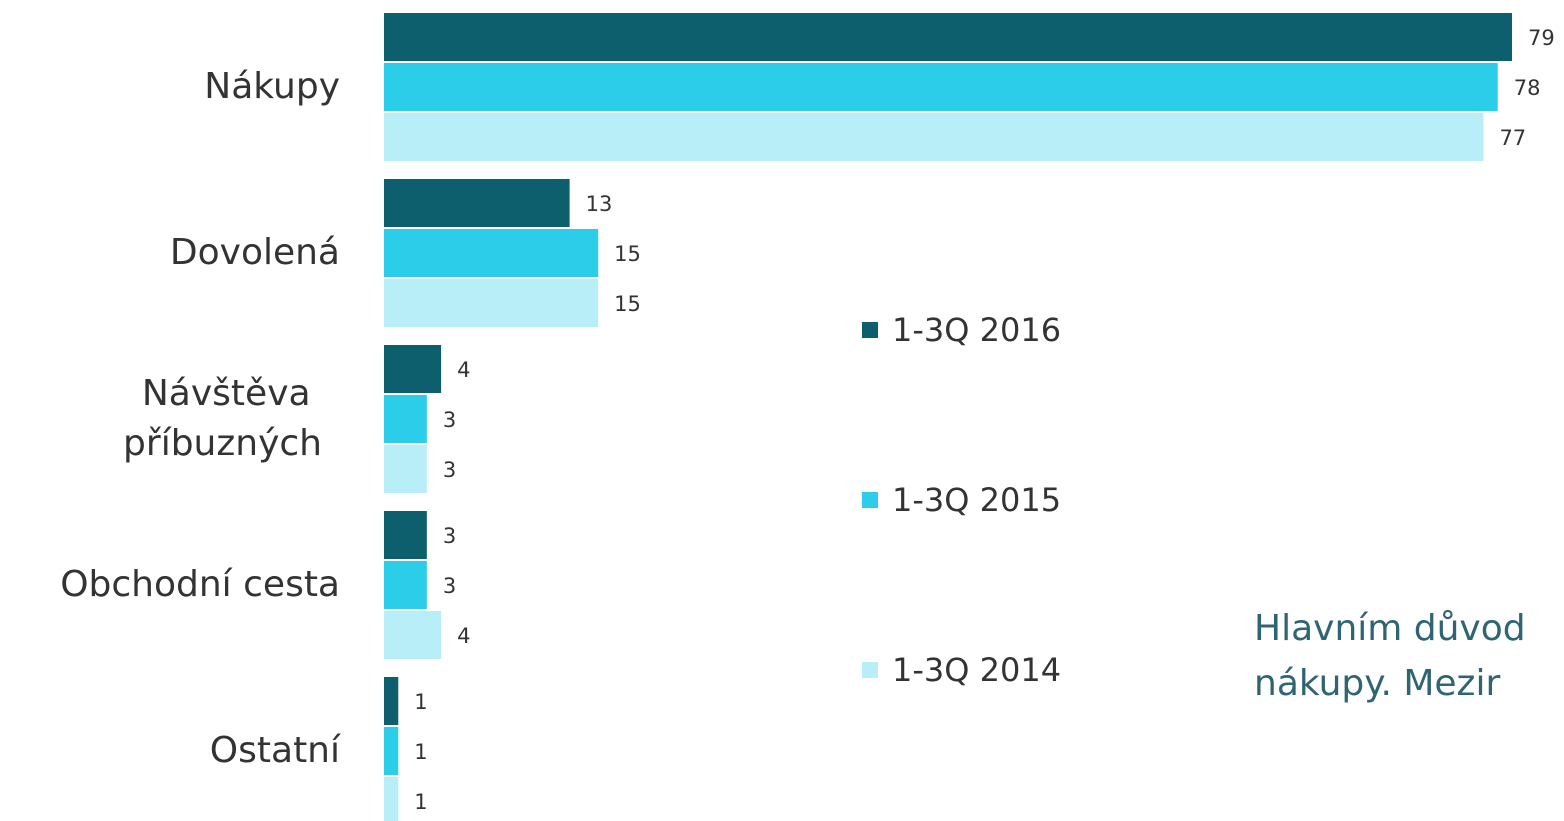 This screenshot has width=1564, height=821. I want to click on category-label: Nákupy, so click(272, 86).